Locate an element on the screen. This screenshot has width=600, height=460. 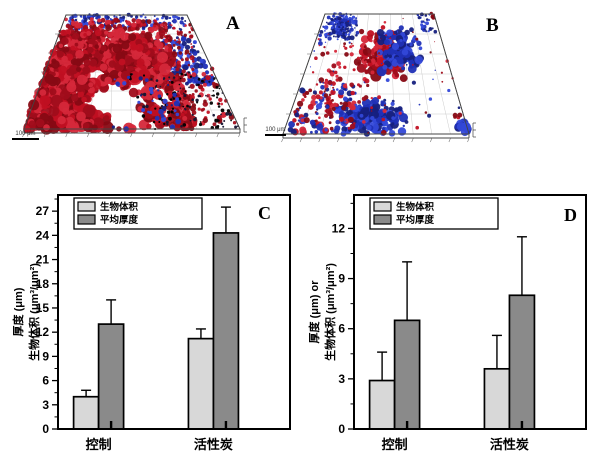
panel-c-label: C is located at coordinates (264, 213).